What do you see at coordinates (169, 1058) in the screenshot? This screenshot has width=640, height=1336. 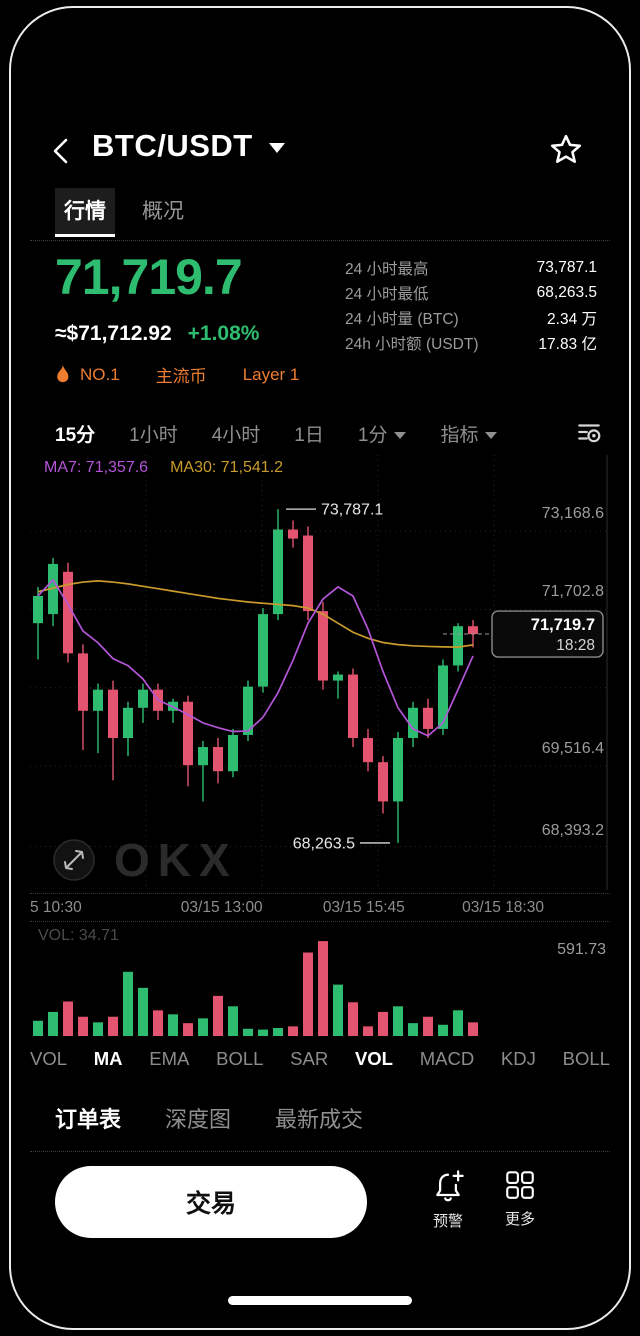 I see `indicator-tab-ema-2: EMA` at bounding box center [169, 1058].